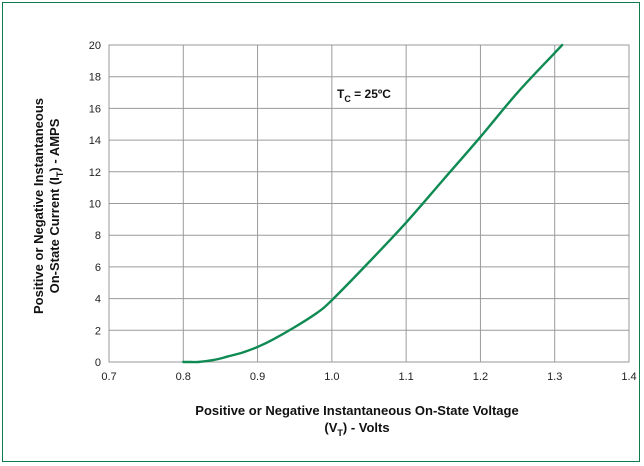 This screenshot has height=466, width=644. I want to click on y-axis-title-pre: On-State Current (I, so click(54, 235).